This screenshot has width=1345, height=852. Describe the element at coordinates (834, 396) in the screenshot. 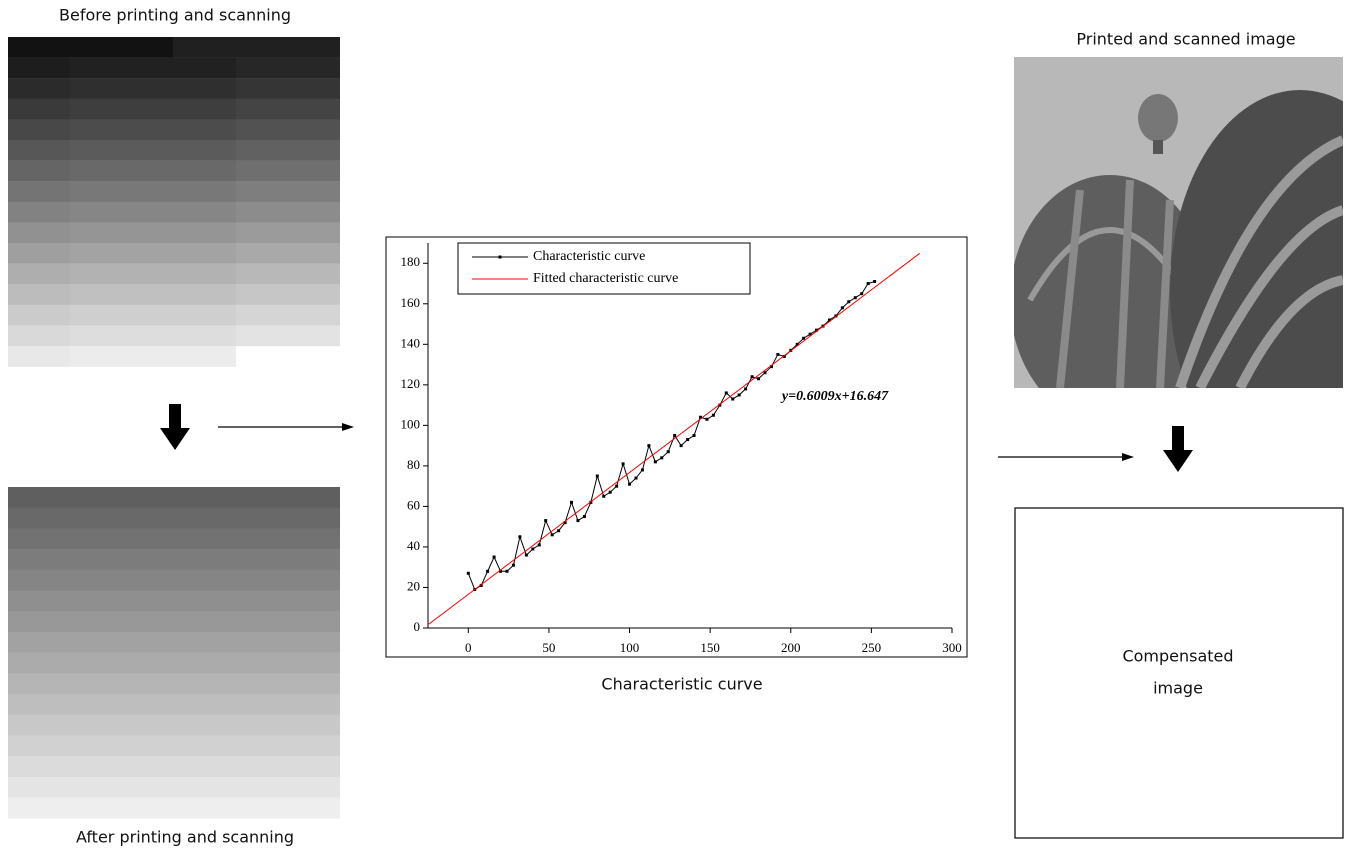

I see `equation-annotation: y=0.6009x+16.647` at that location.